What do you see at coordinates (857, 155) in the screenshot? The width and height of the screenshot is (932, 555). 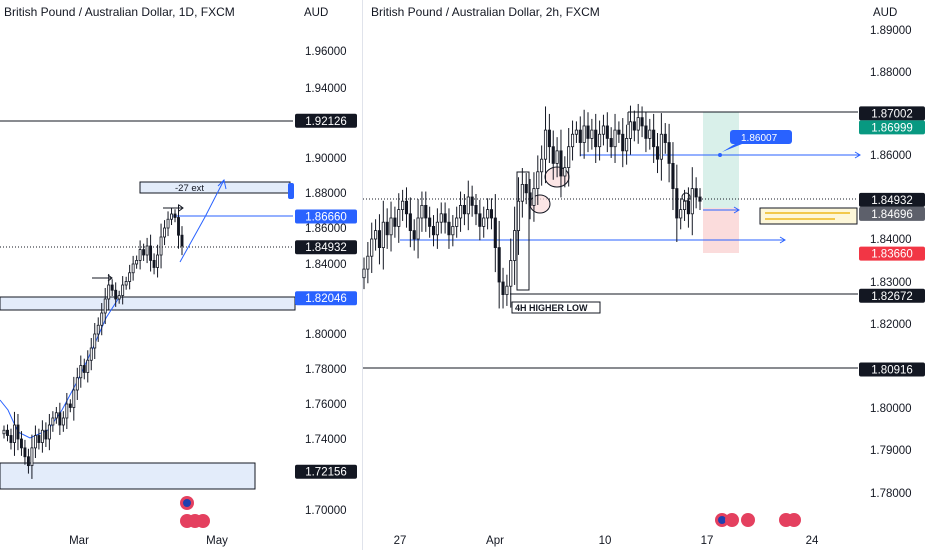 I see `right-target-arrow` at bounding box center [857, 155].